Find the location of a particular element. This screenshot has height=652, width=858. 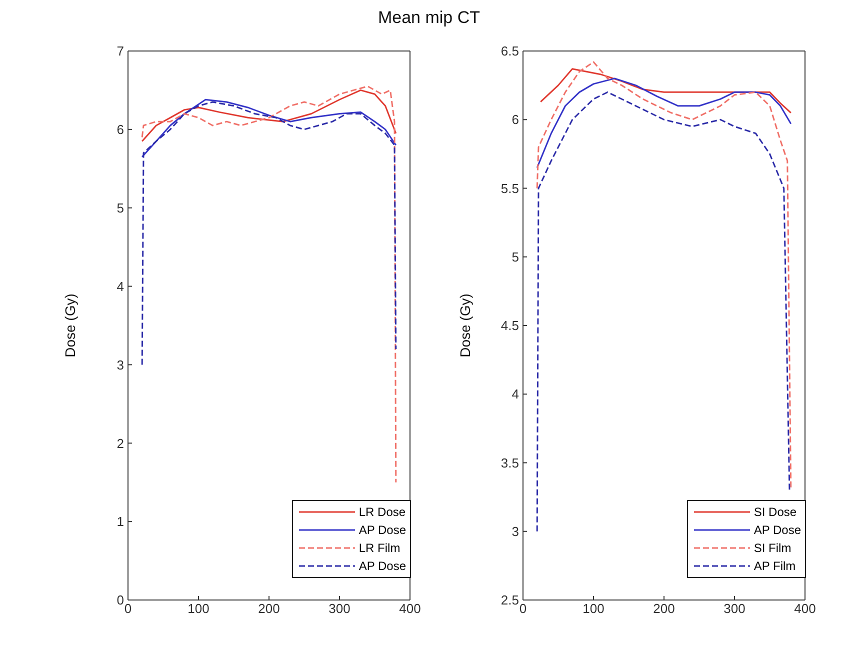

legend-label: SI Film is located at coordinates (773, 548).